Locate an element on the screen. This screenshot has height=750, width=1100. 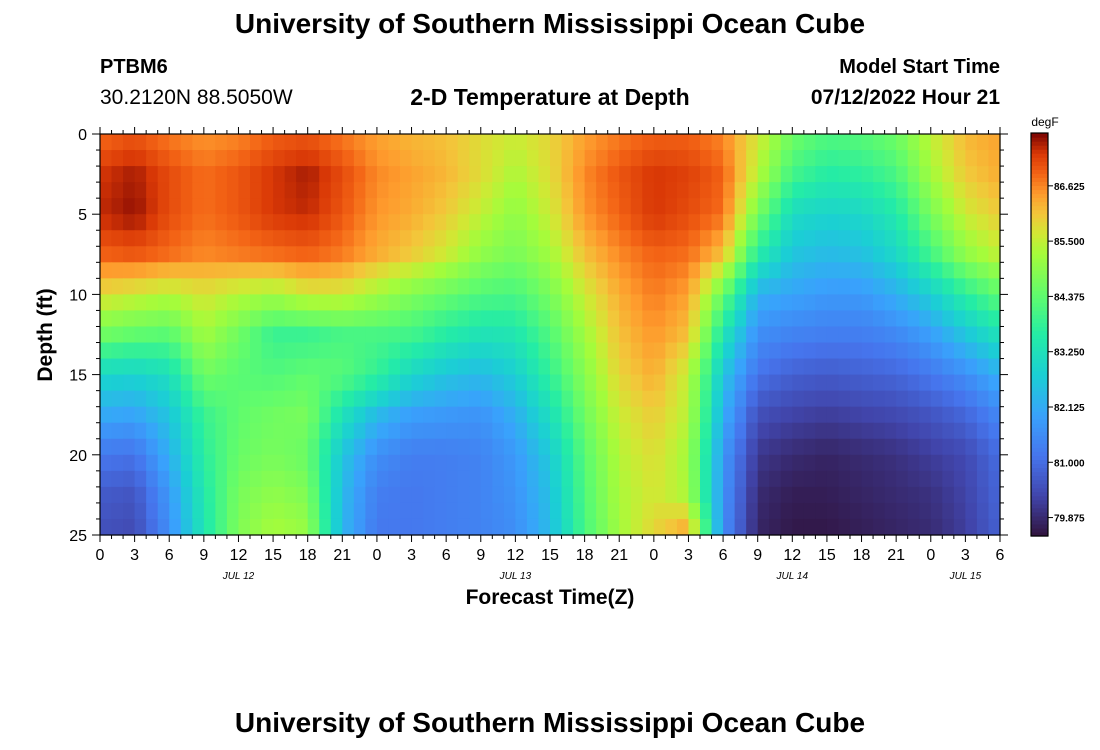
y-tick-label: 25 is located at coordinates (78, 536).